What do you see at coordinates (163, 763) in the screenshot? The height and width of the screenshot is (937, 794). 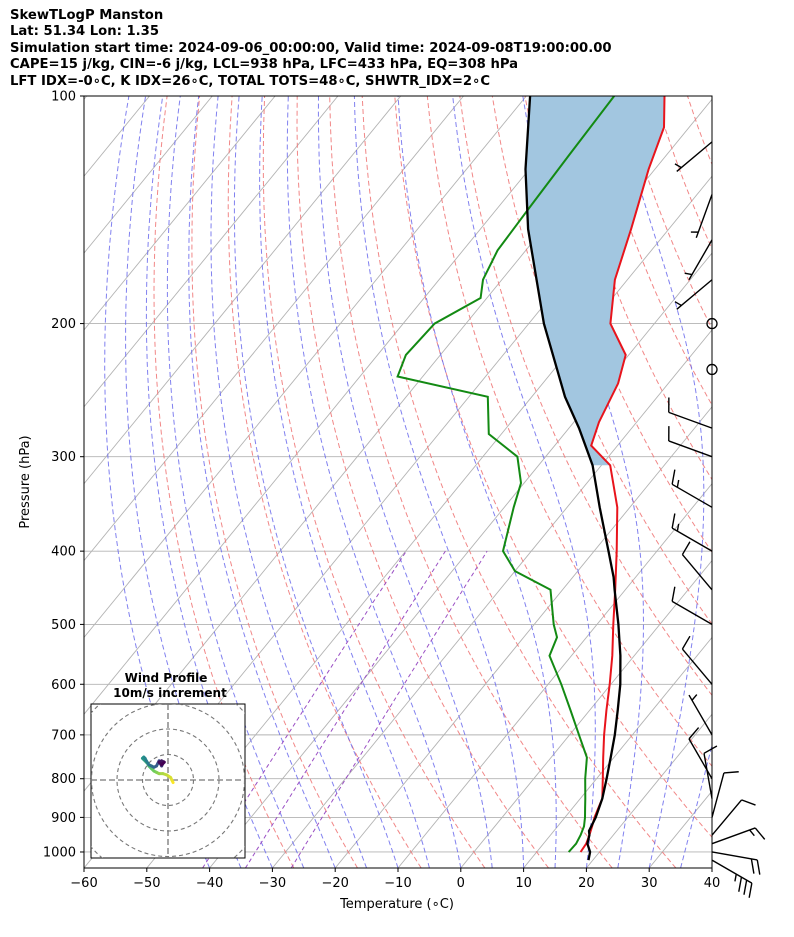 I see `hodograph-segment` at bounding box center [163, 763].